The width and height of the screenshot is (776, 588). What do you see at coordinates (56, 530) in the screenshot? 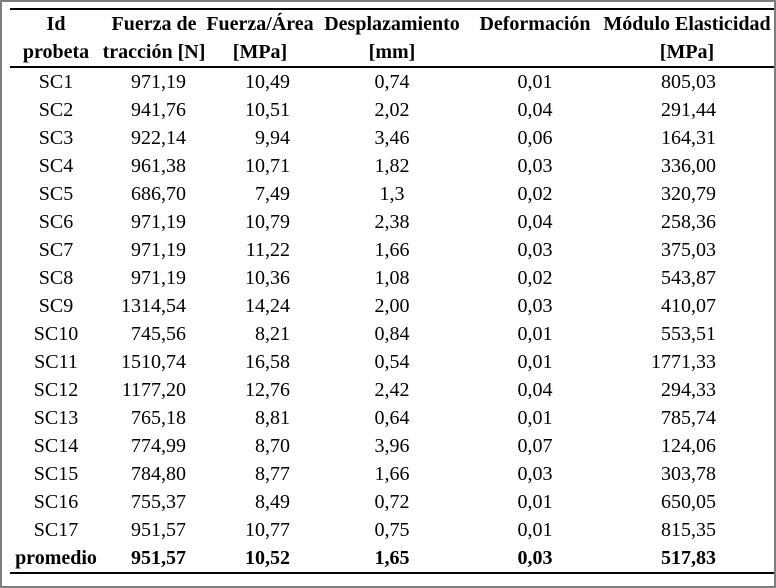
I see `row-id-cell: SC17` at bounding box center [56, 530].